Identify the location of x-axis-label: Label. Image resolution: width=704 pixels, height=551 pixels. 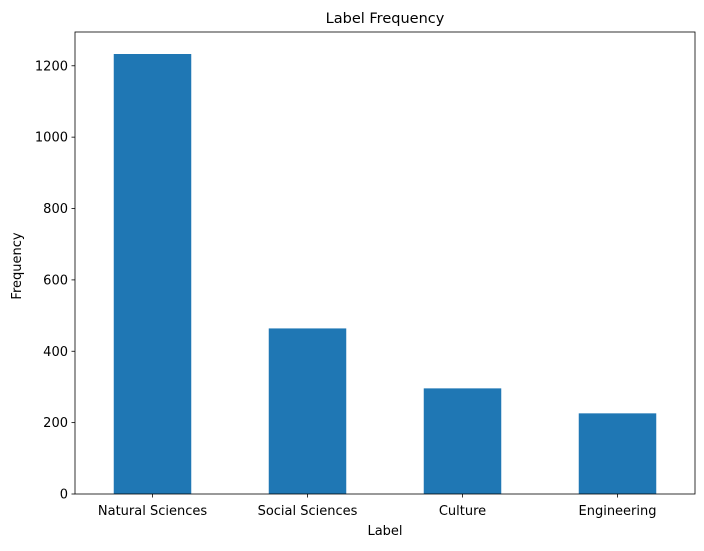
(384, 531).